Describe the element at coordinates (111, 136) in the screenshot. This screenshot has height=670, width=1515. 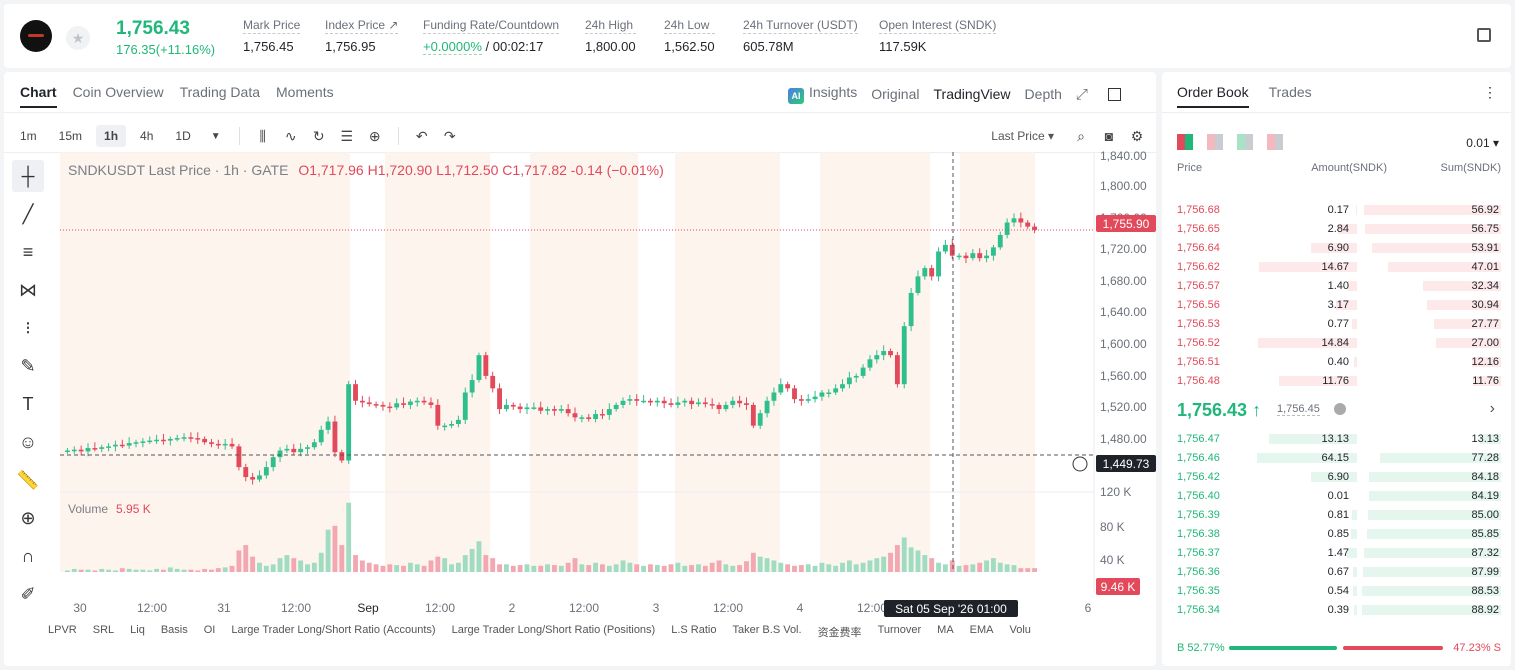
I see `interval-1h: 1h` at that location.